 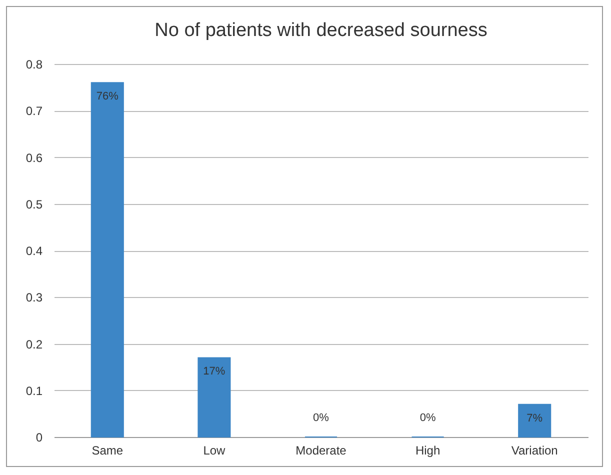 What do you see at coordinates (34, 251) in the screenshot?
I see `y-tick-label: 0.4` at bounding box center [34, 251].